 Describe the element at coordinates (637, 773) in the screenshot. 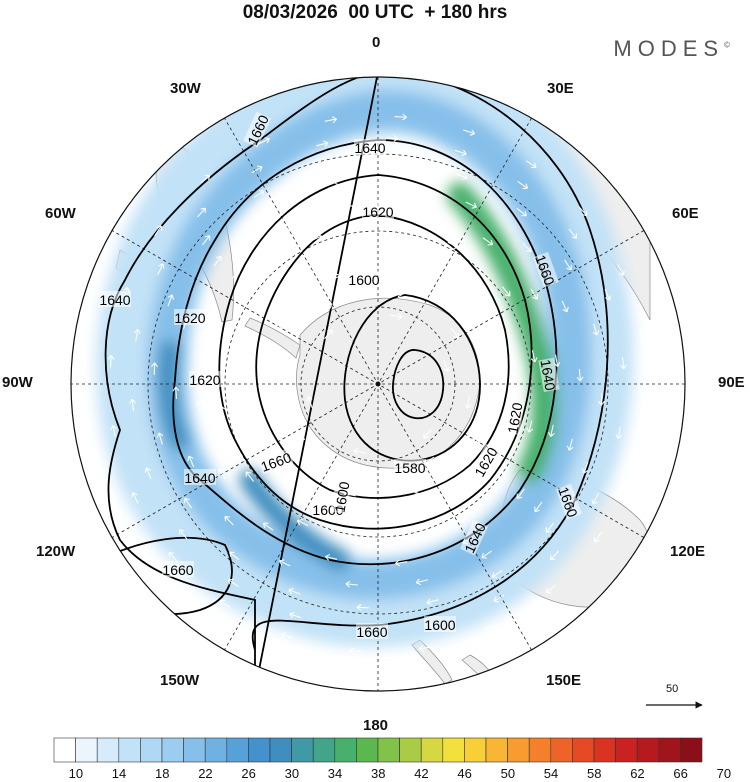

I see `colorbar-label: 62` at that location.